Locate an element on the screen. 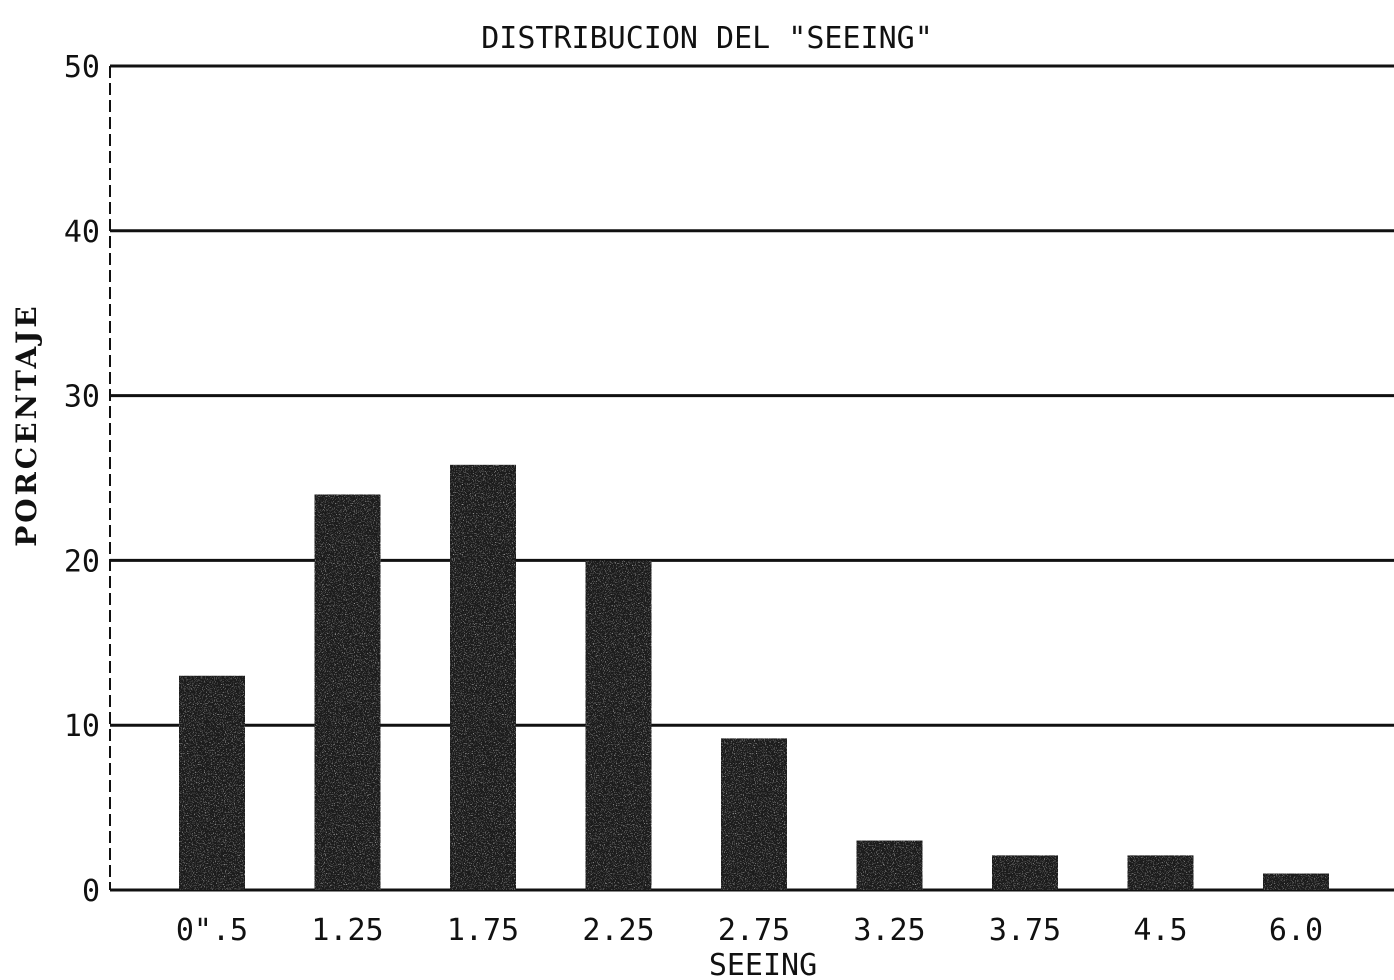 This screenshot has height=980, width=1394. x-tick-label: 2.75 is located at coordinates (754, 930).